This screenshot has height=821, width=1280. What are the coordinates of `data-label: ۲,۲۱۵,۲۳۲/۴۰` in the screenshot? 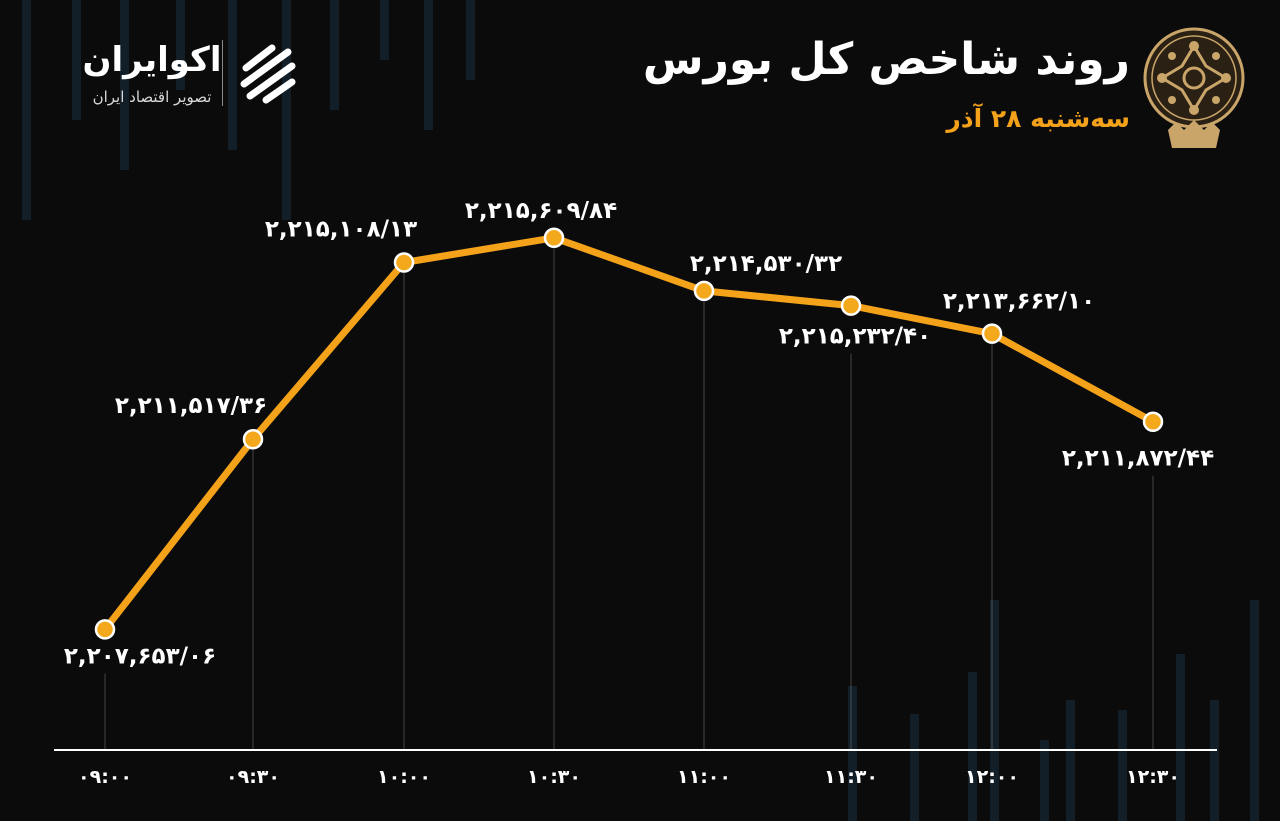 It's located at (855, 337).